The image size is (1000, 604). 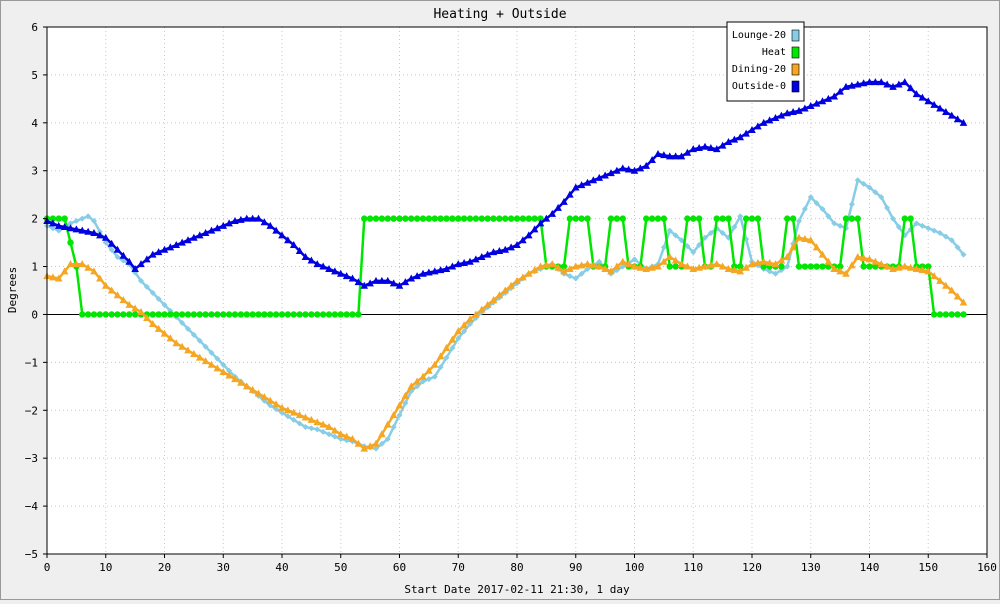 I want to click on y-axis-title: Degrees, so click(x=12, y=290).